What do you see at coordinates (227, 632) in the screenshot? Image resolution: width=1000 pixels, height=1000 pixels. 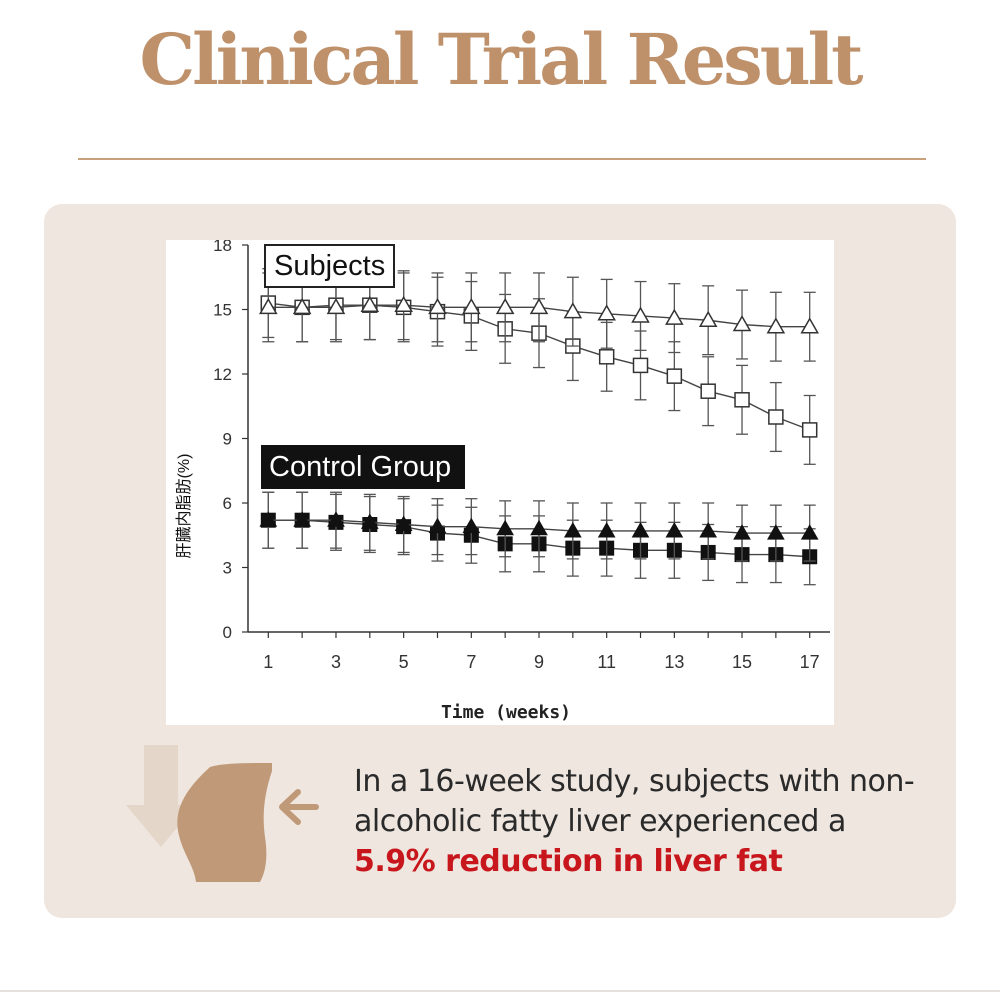 I see `y-tick-label: 0` at bounding box center [227, 632].